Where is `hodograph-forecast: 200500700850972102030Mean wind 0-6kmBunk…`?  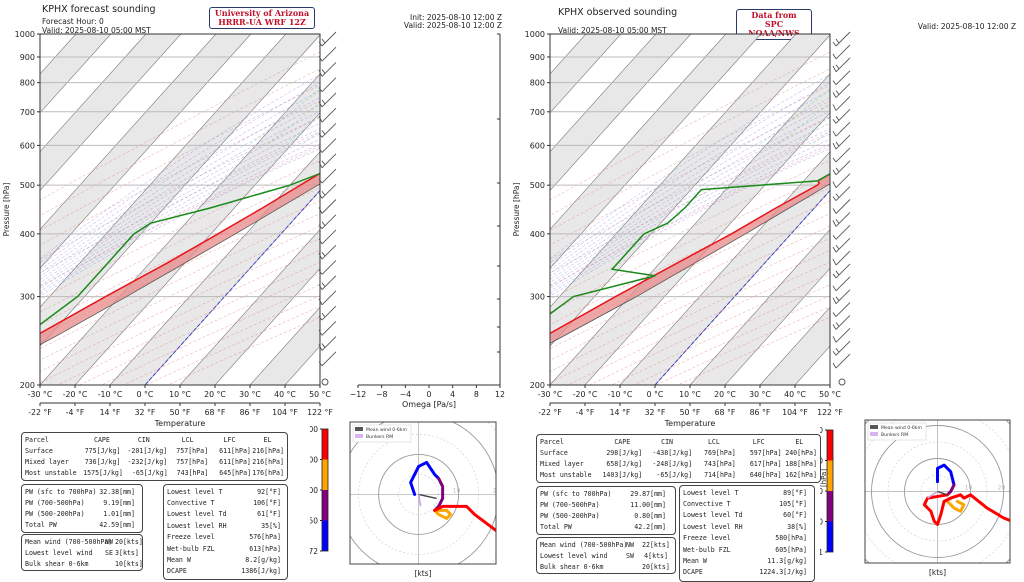
hodograph-forecast: 200500700850972102030Mean wind 0-6kmBunk… is located at coordinates (403, 499).